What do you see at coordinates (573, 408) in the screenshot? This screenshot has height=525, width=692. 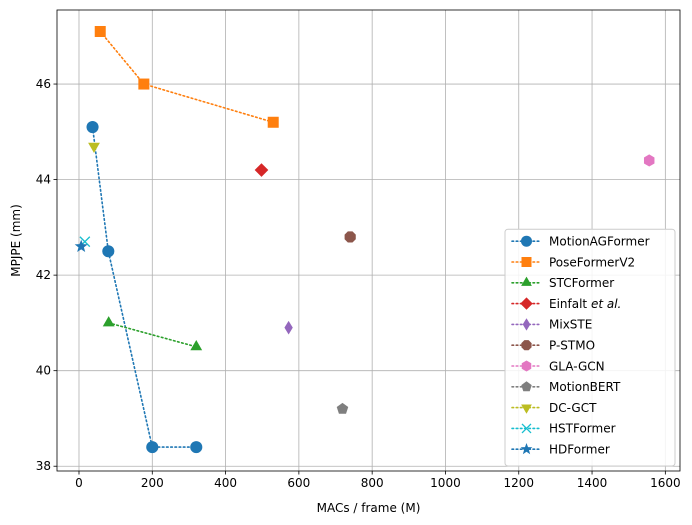 I see `legend-label: DC-GCT` at bounding box center [573, 408].